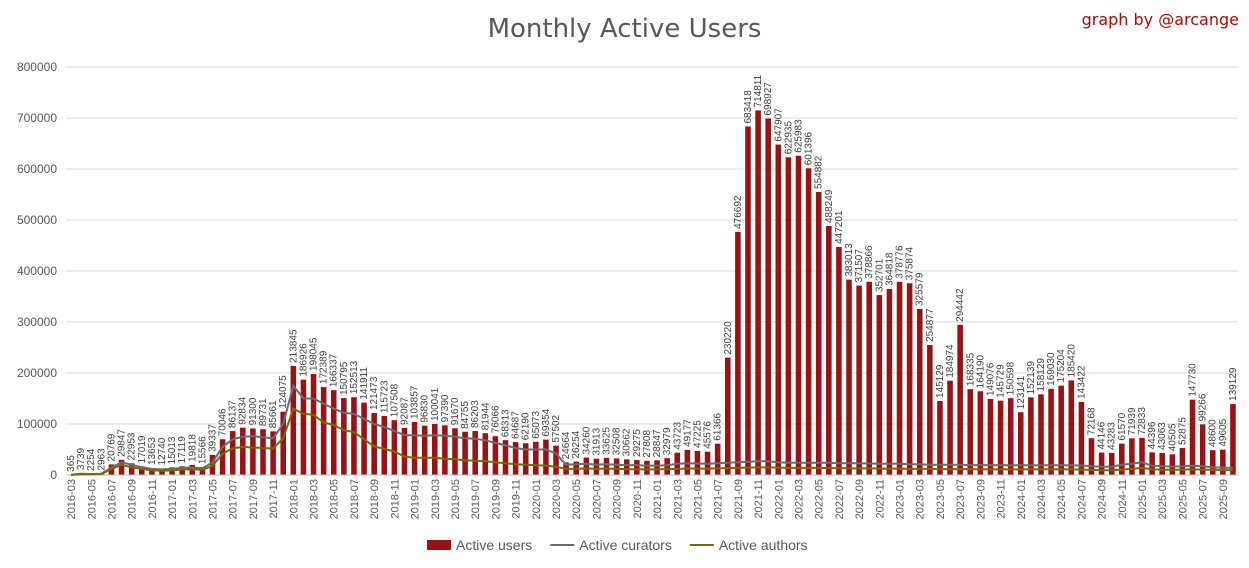  Describe the element at coordinates (779, 499) in the screenshot. I see `x-tick-label: 2022-01` at that location.